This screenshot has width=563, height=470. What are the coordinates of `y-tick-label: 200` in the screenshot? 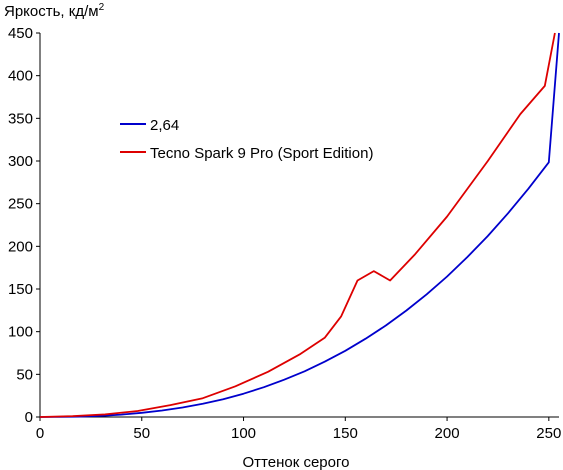 It's located at (20, 246).